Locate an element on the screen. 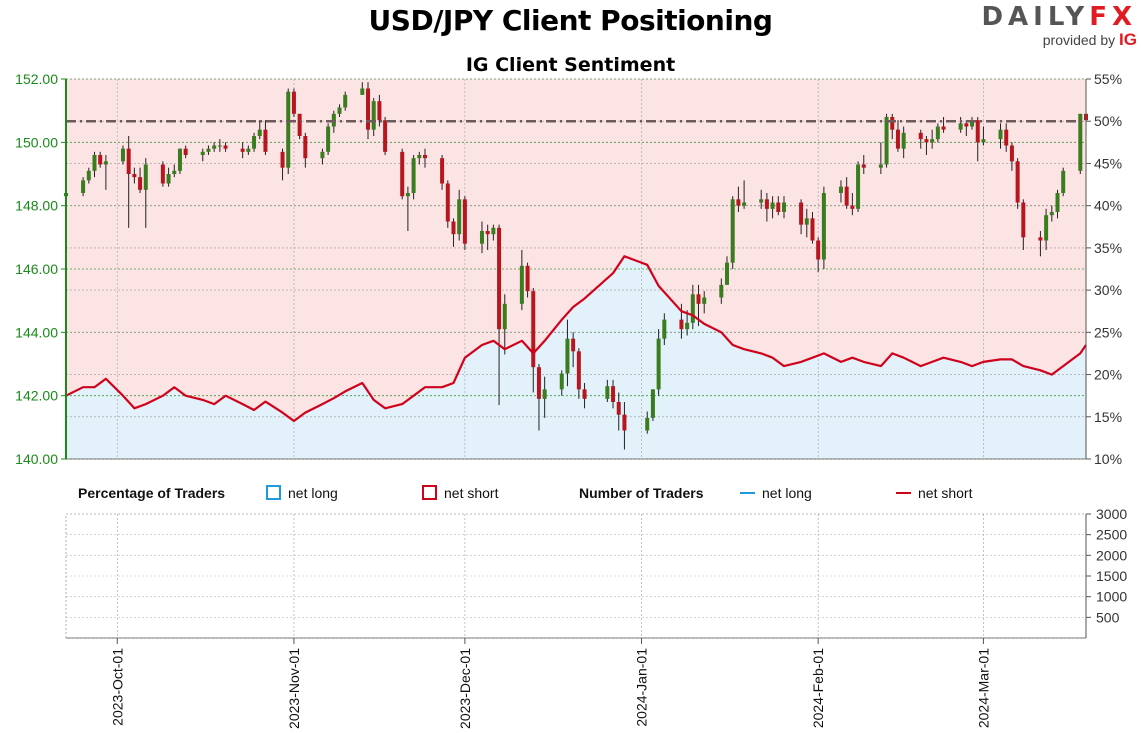 The width and height of the screenshot is (1141, 733). dailyfx-logo: DAILYFX provided by IG is located at coordinates (1059, 26).